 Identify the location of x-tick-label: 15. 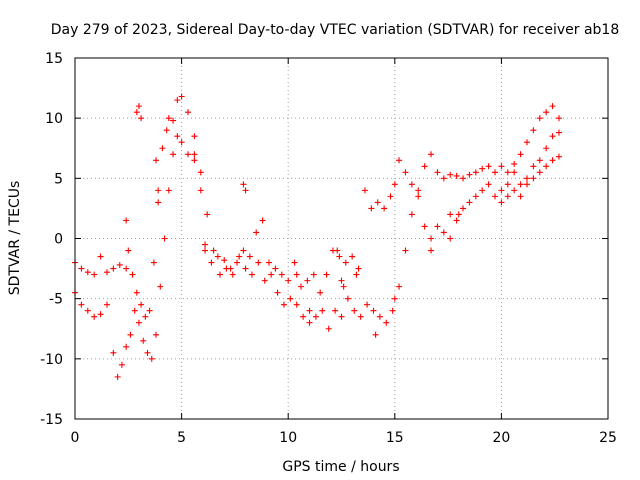
(395, 438).